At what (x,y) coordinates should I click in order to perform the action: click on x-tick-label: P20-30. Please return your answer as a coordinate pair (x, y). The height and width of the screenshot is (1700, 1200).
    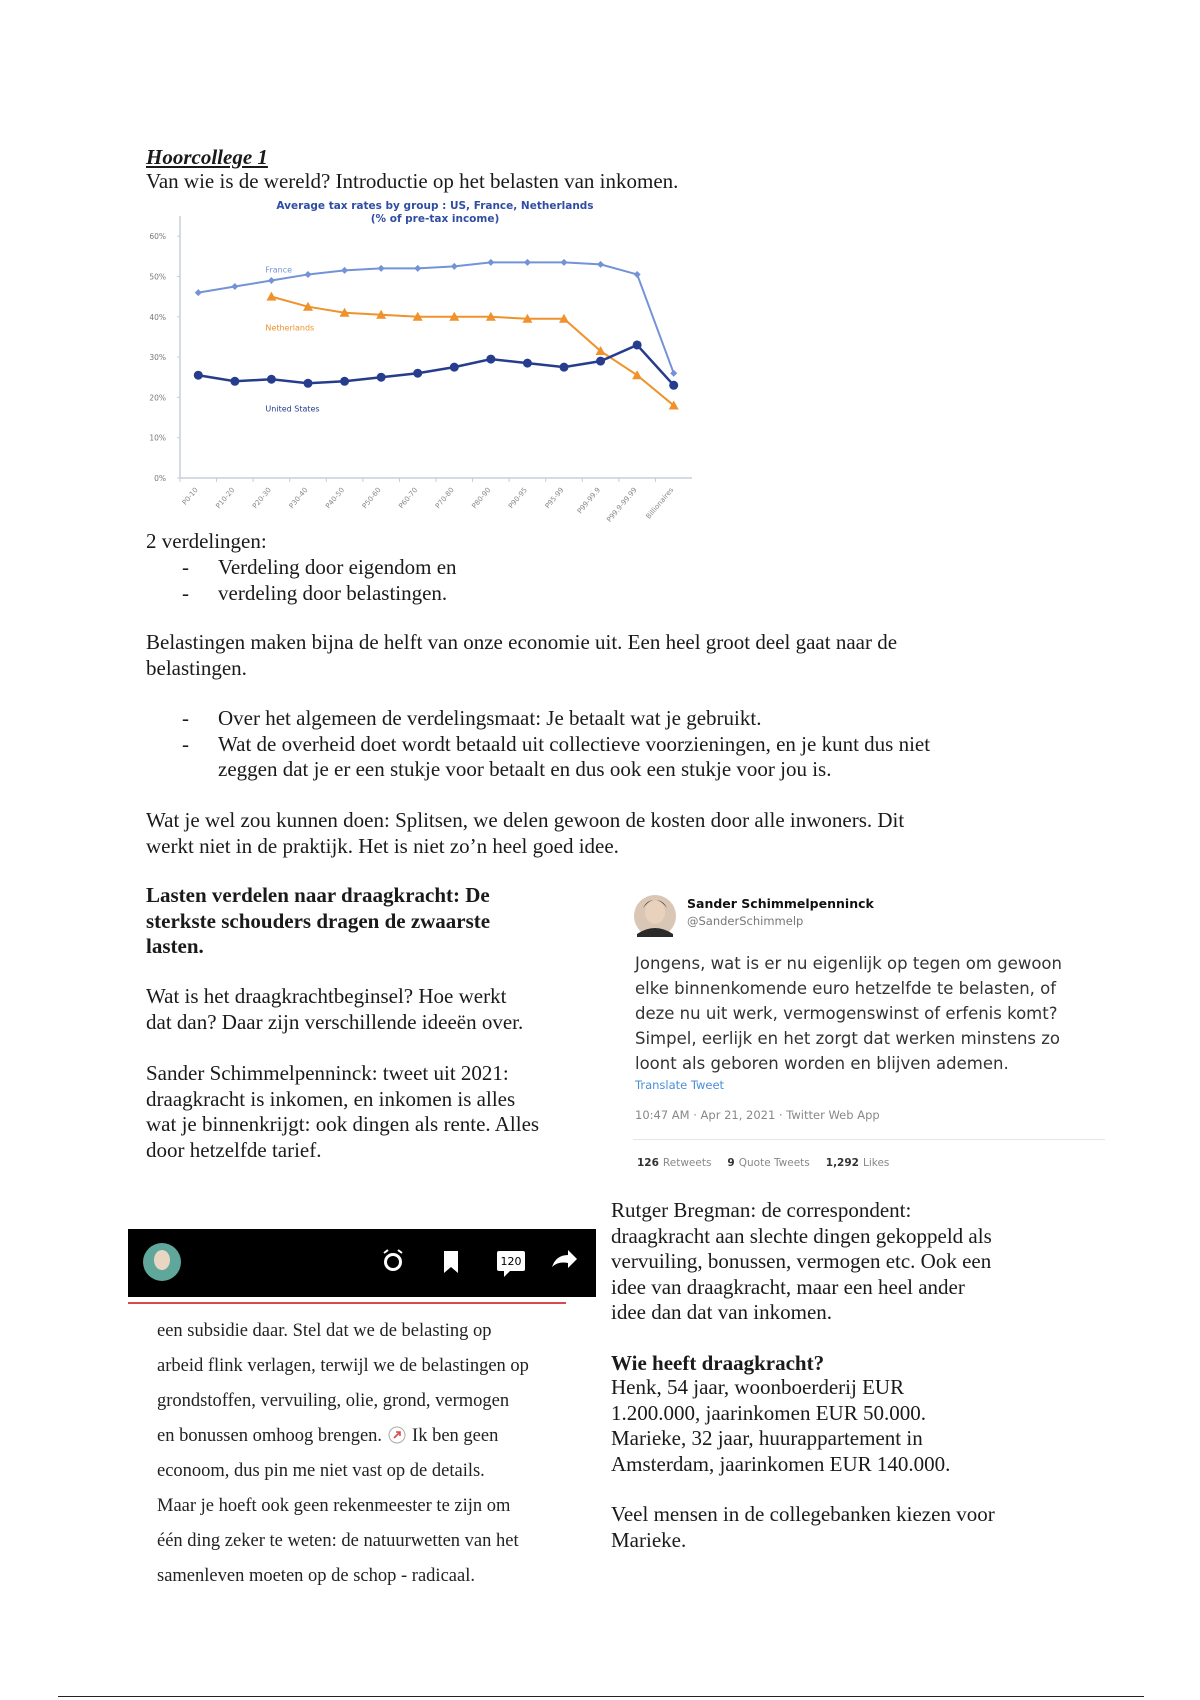
    Looking at the image, I should click on (262, 498).